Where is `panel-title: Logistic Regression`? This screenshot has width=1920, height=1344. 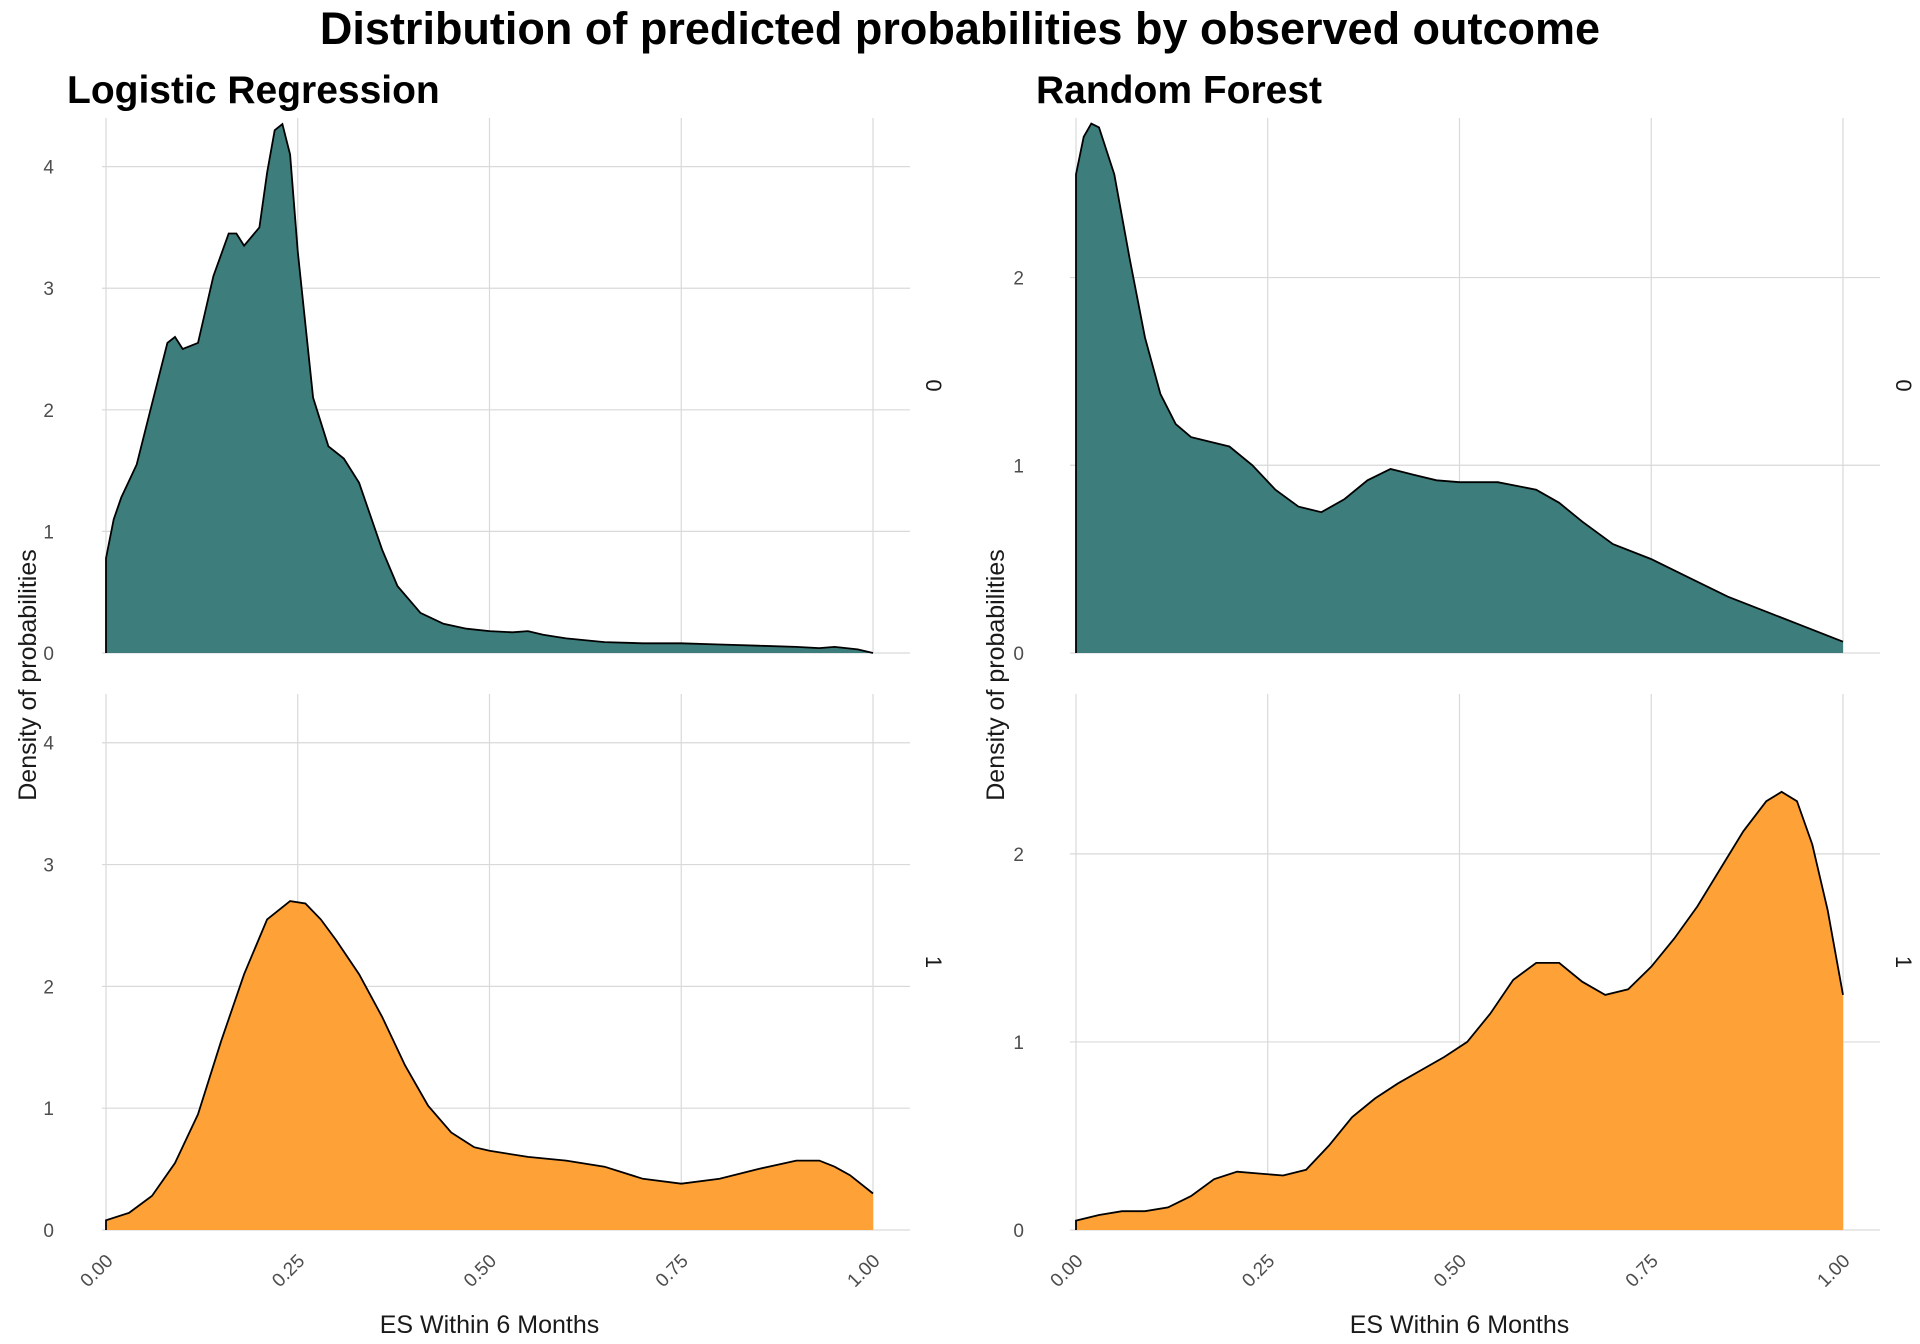 panel-title: Logistic Regression is located at coordinates (253, 90).